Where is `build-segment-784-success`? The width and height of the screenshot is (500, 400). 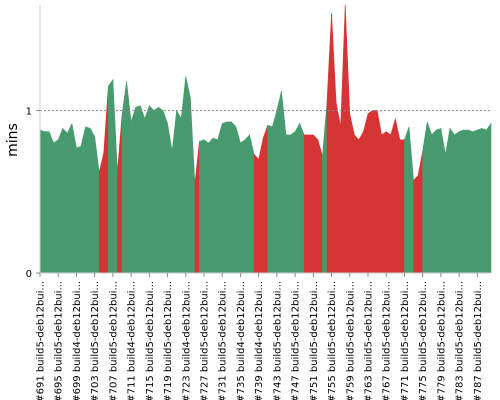 build-segment-784-success is located at coordinates (466, 201).